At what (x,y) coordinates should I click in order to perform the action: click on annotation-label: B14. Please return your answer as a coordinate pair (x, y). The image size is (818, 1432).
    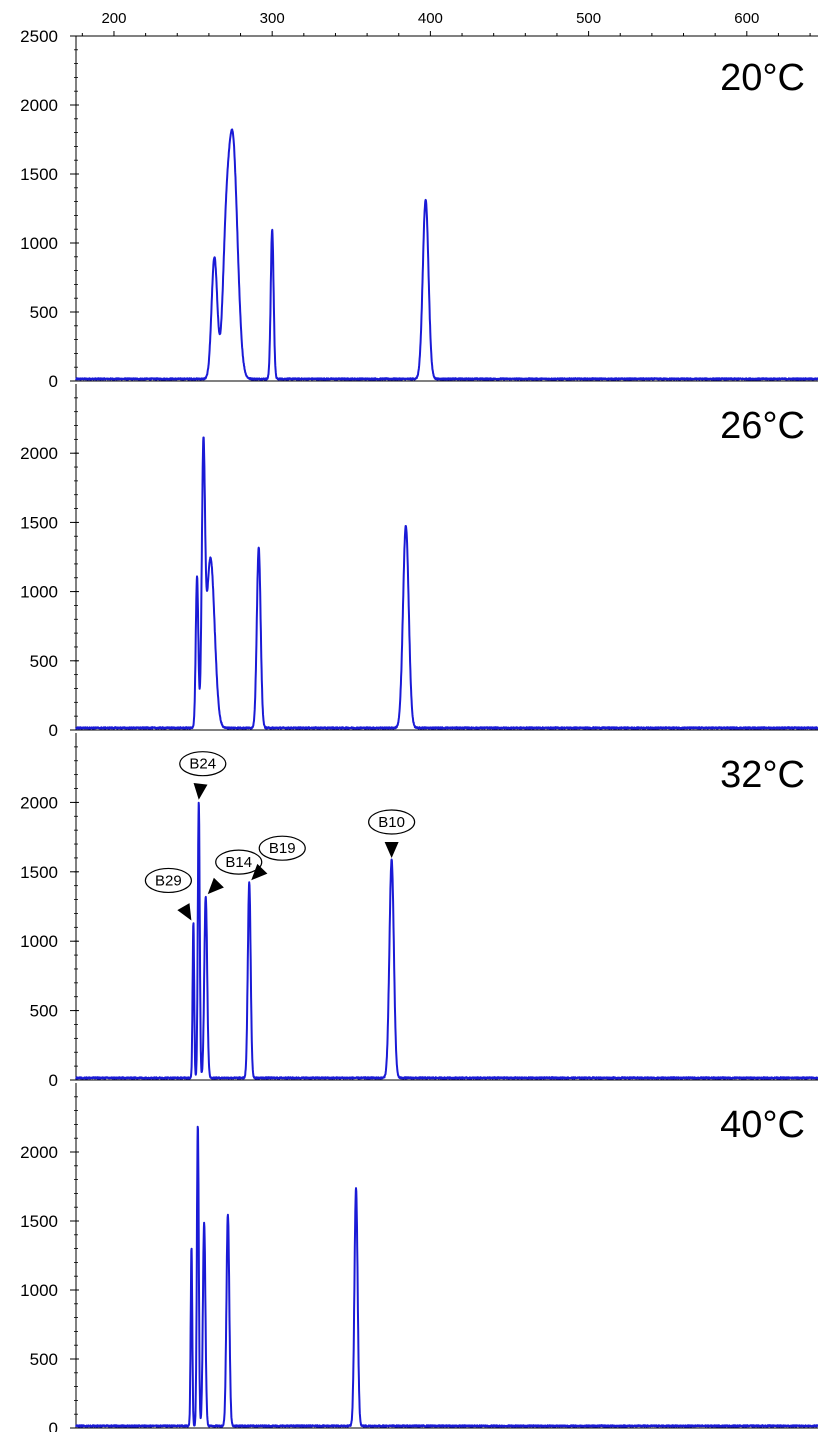
    Looking at the image, I should click on (238, 862).